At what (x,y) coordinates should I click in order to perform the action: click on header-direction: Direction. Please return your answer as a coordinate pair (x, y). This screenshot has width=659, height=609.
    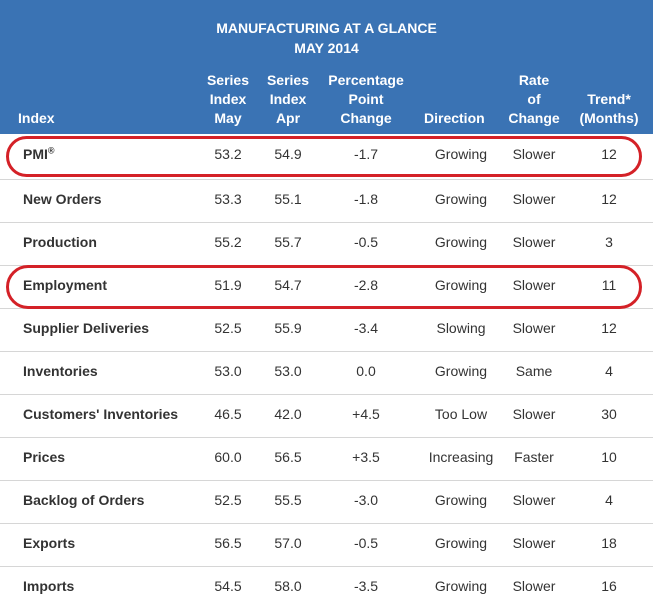
    Looking at the image, I should click on (454, 118).